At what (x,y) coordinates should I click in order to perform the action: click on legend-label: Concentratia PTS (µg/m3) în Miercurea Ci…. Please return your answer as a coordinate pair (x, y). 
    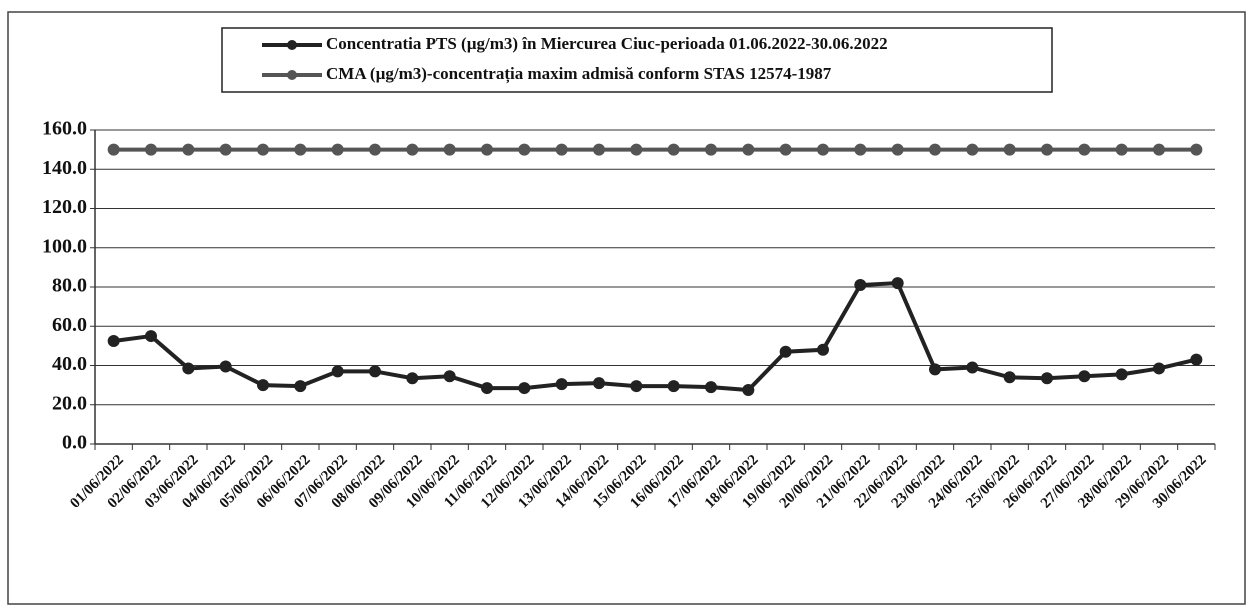
    Looking at the image, I should click on (607, 43).